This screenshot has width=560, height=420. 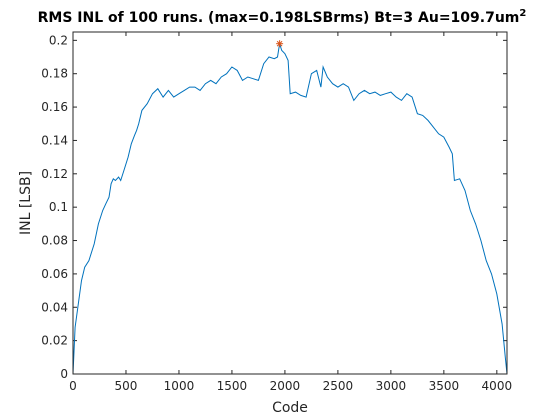 What do you see at coordinates (497, 386) in the screenshot?
I see `x-tick-label: 4000` at bounding box center [497, 386].